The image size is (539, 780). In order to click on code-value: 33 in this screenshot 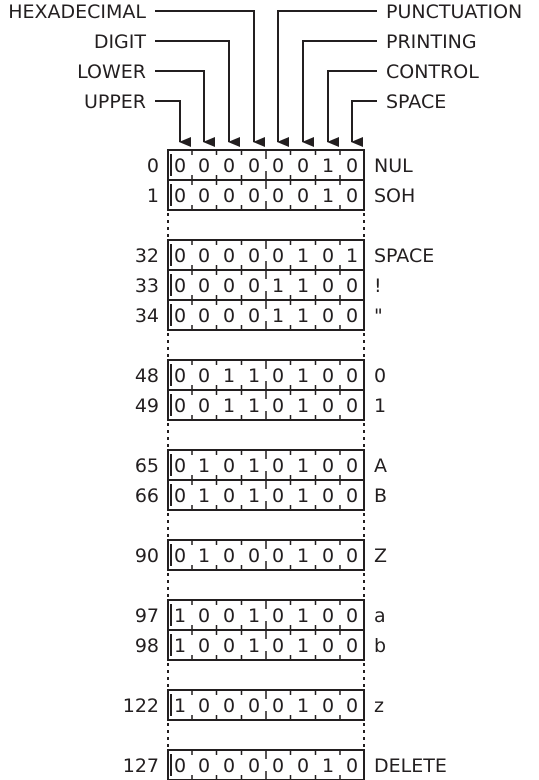, I will do `click(147, 286)`.